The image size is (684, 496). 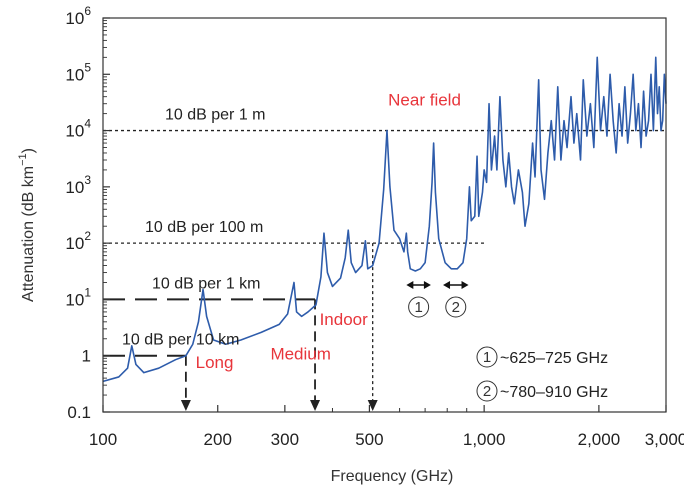 What do you see at coordinates (285, 439) in the screenshot?
I see `x-tick-label: 300` at bounding box center [285, 439].